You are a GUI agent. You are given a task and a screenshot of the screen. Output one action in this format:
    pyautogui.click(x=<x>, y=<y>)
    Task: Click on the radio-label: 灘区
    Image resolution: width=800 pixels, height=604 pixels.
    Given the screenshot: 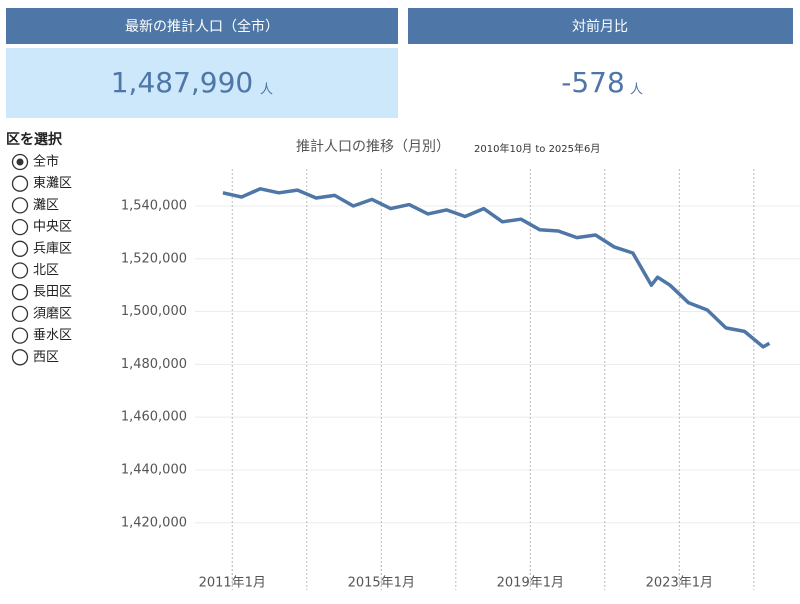 What is the action you would take?
    pyautogui.click(x=46, y=205)
    